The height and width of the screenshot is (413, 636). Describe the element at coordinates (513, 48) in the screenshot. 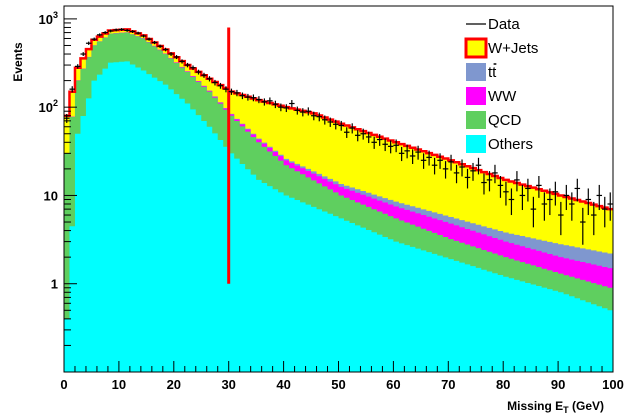

I see `legend-label: W+Jets` at that location.